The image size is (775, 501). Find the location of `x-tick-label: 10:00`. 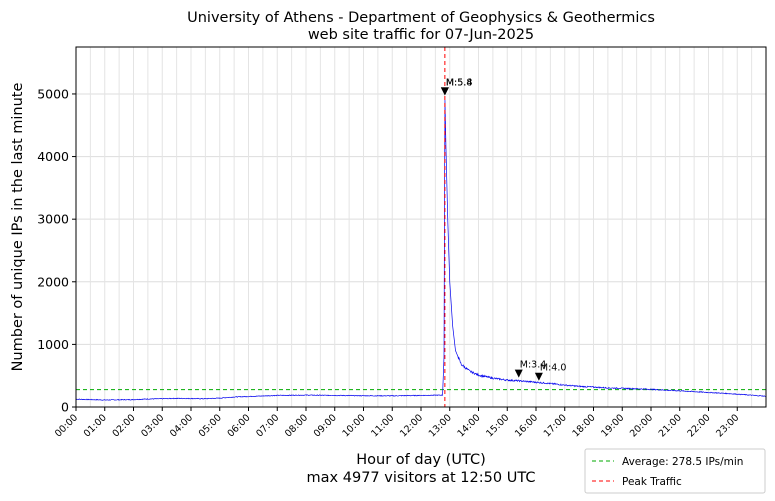

x-tick-label: 10:00 is located at coordinates (353, 425).